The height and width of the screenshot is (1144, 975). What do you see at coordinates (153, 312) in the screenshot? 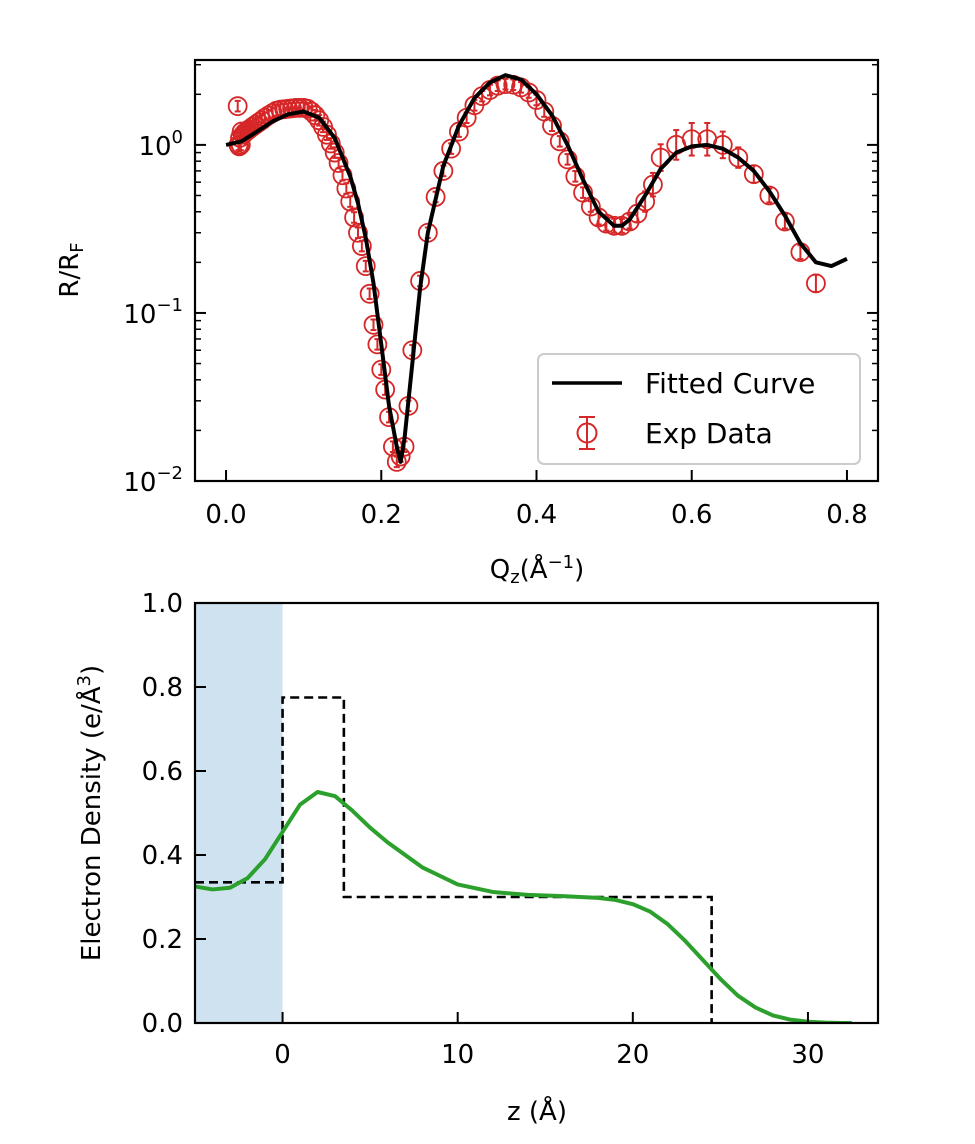
I see `y-tick-label: 10⁻¹` at bounding box center [153, 312].